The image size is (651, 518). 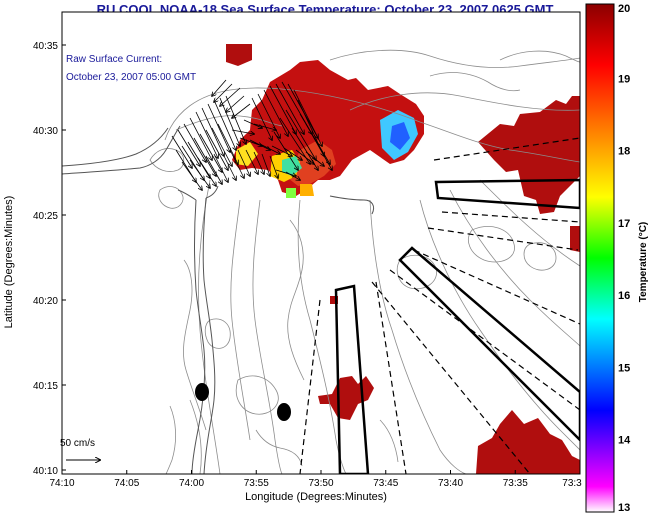 What do you see at coordinates (624, 152) in the screenshot?
I see `colorbar-tick-label: 18` at bounding box center [624, 152].